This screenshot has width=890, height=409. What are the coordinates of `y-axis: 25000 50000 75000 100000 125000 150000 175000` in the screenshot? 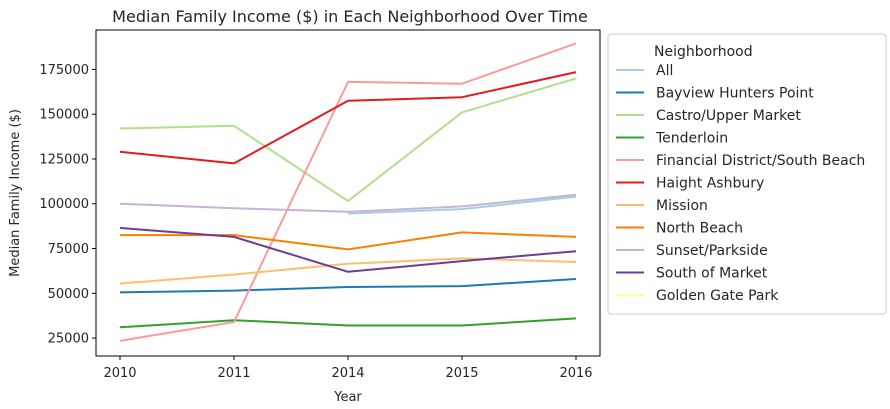 It's located at (67, 205).